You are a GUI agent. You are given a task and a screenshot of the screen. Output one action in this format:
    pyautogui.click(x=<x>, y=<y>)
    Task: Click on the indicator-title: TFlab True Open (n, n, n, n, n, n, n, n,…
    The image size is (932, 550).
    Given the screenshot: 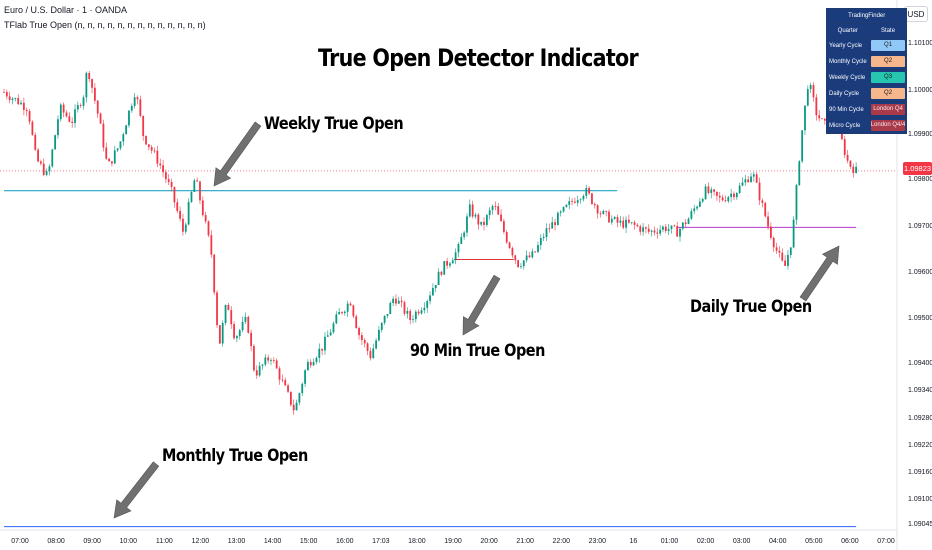 What is the action you would take?
    pyautogui.click(x=105, y=25)
    